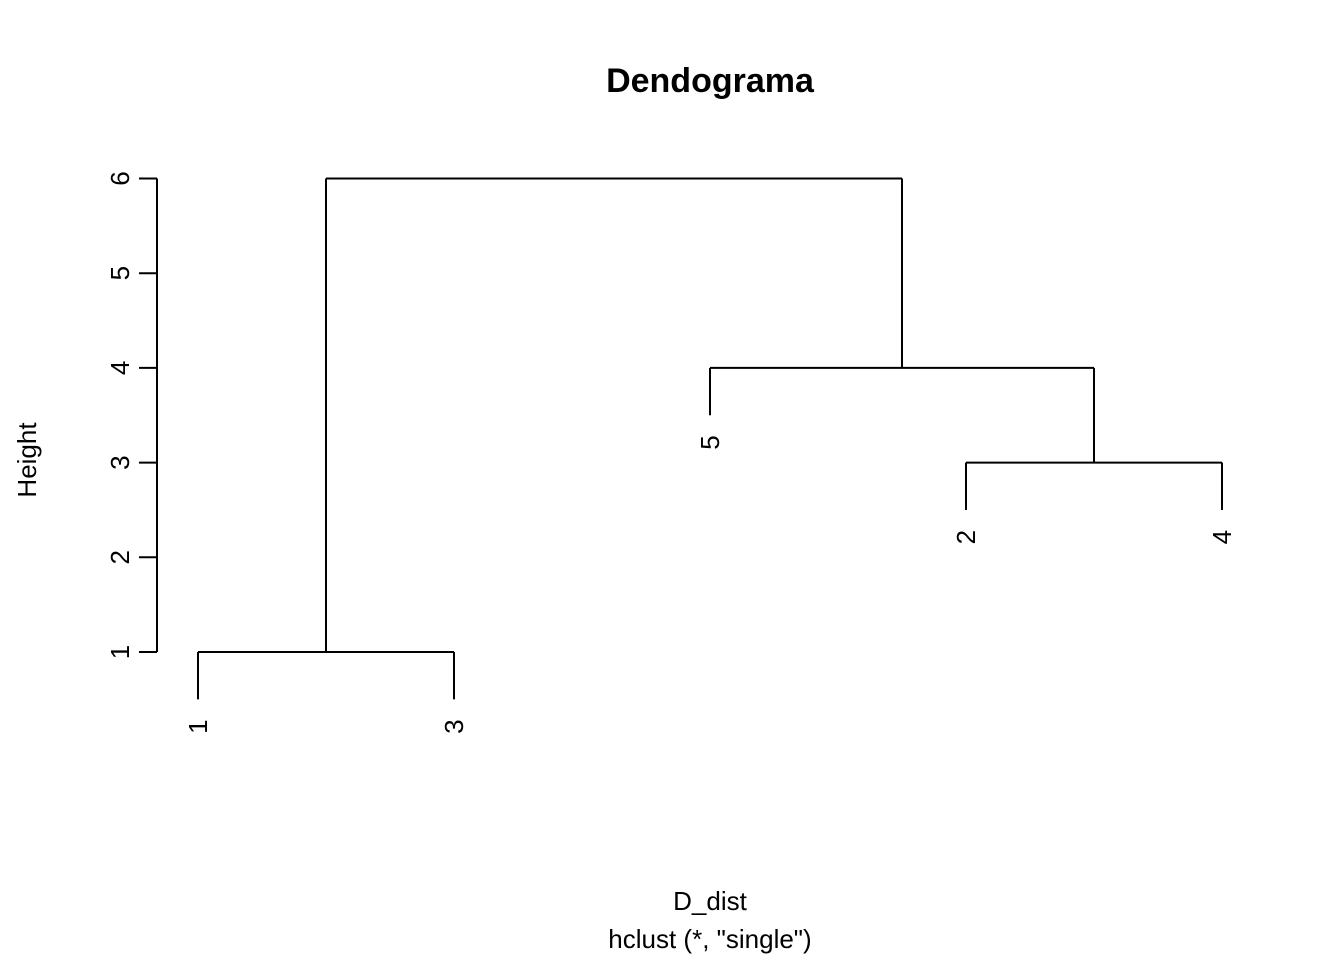 The image size is (1344, 960). I want to click on leaf-label: 2, so click(966, 537).